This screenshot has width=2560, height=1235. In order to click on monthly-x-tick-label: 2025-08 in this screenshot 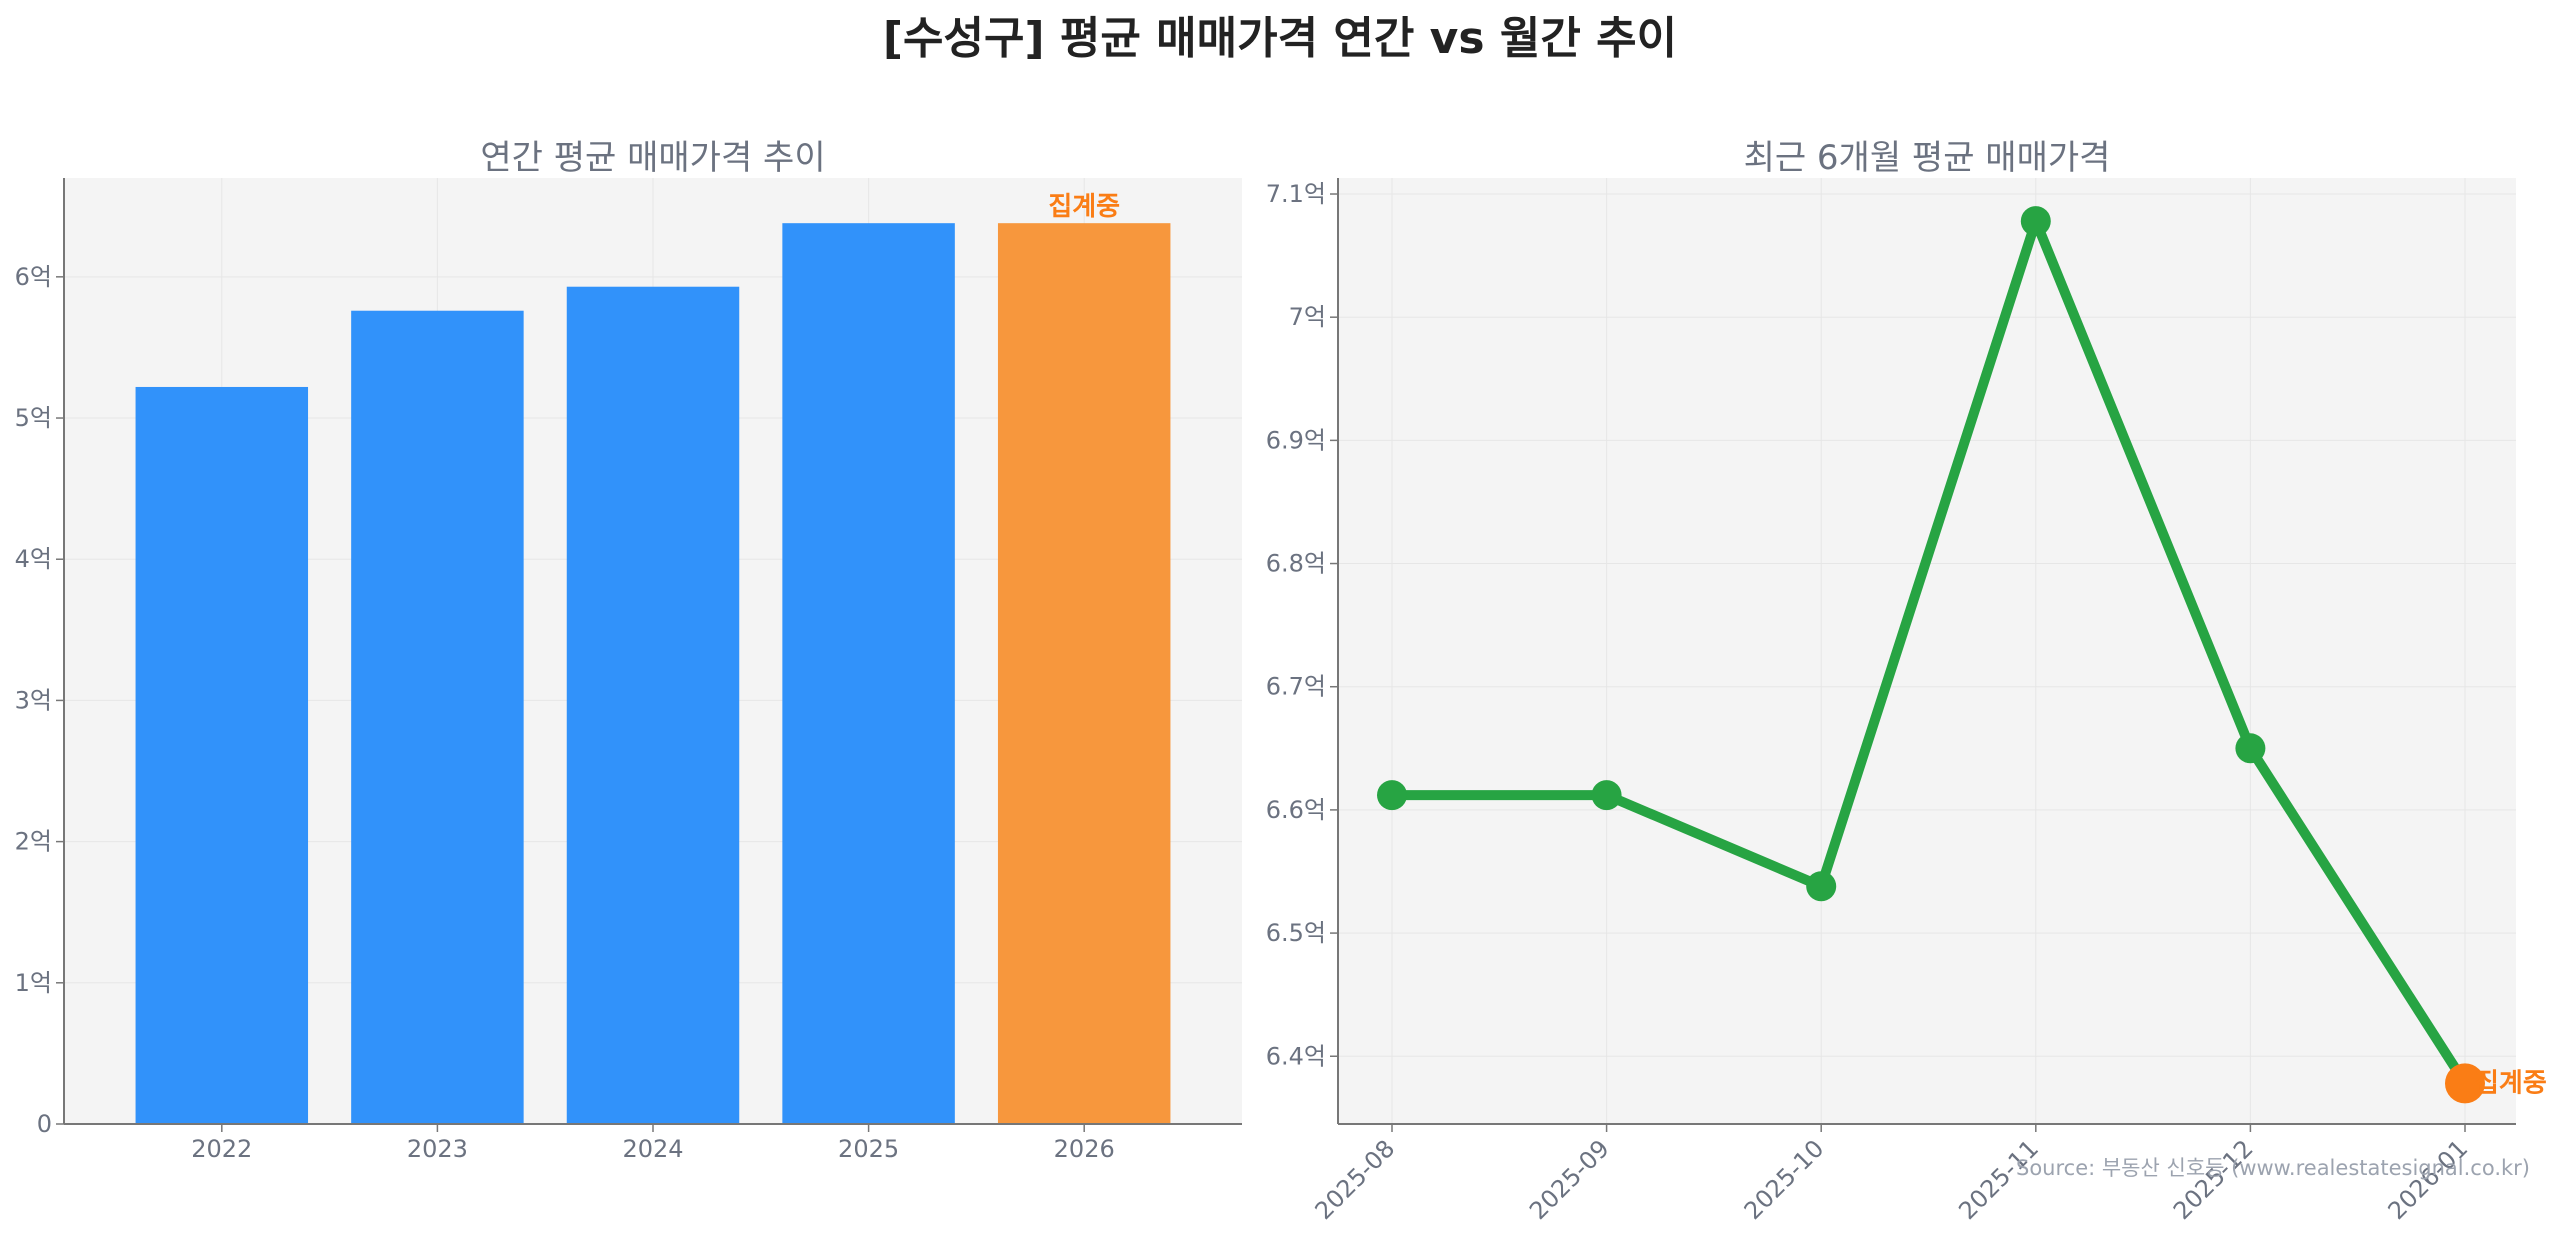, I will do `click(1355, 1179)`.